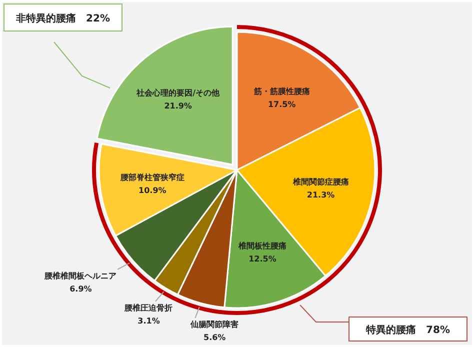  Describe the element at coordinates (151, 177) in the screenshot. I see `slice-label: 腰部脊柱管狭窄症` at that location.